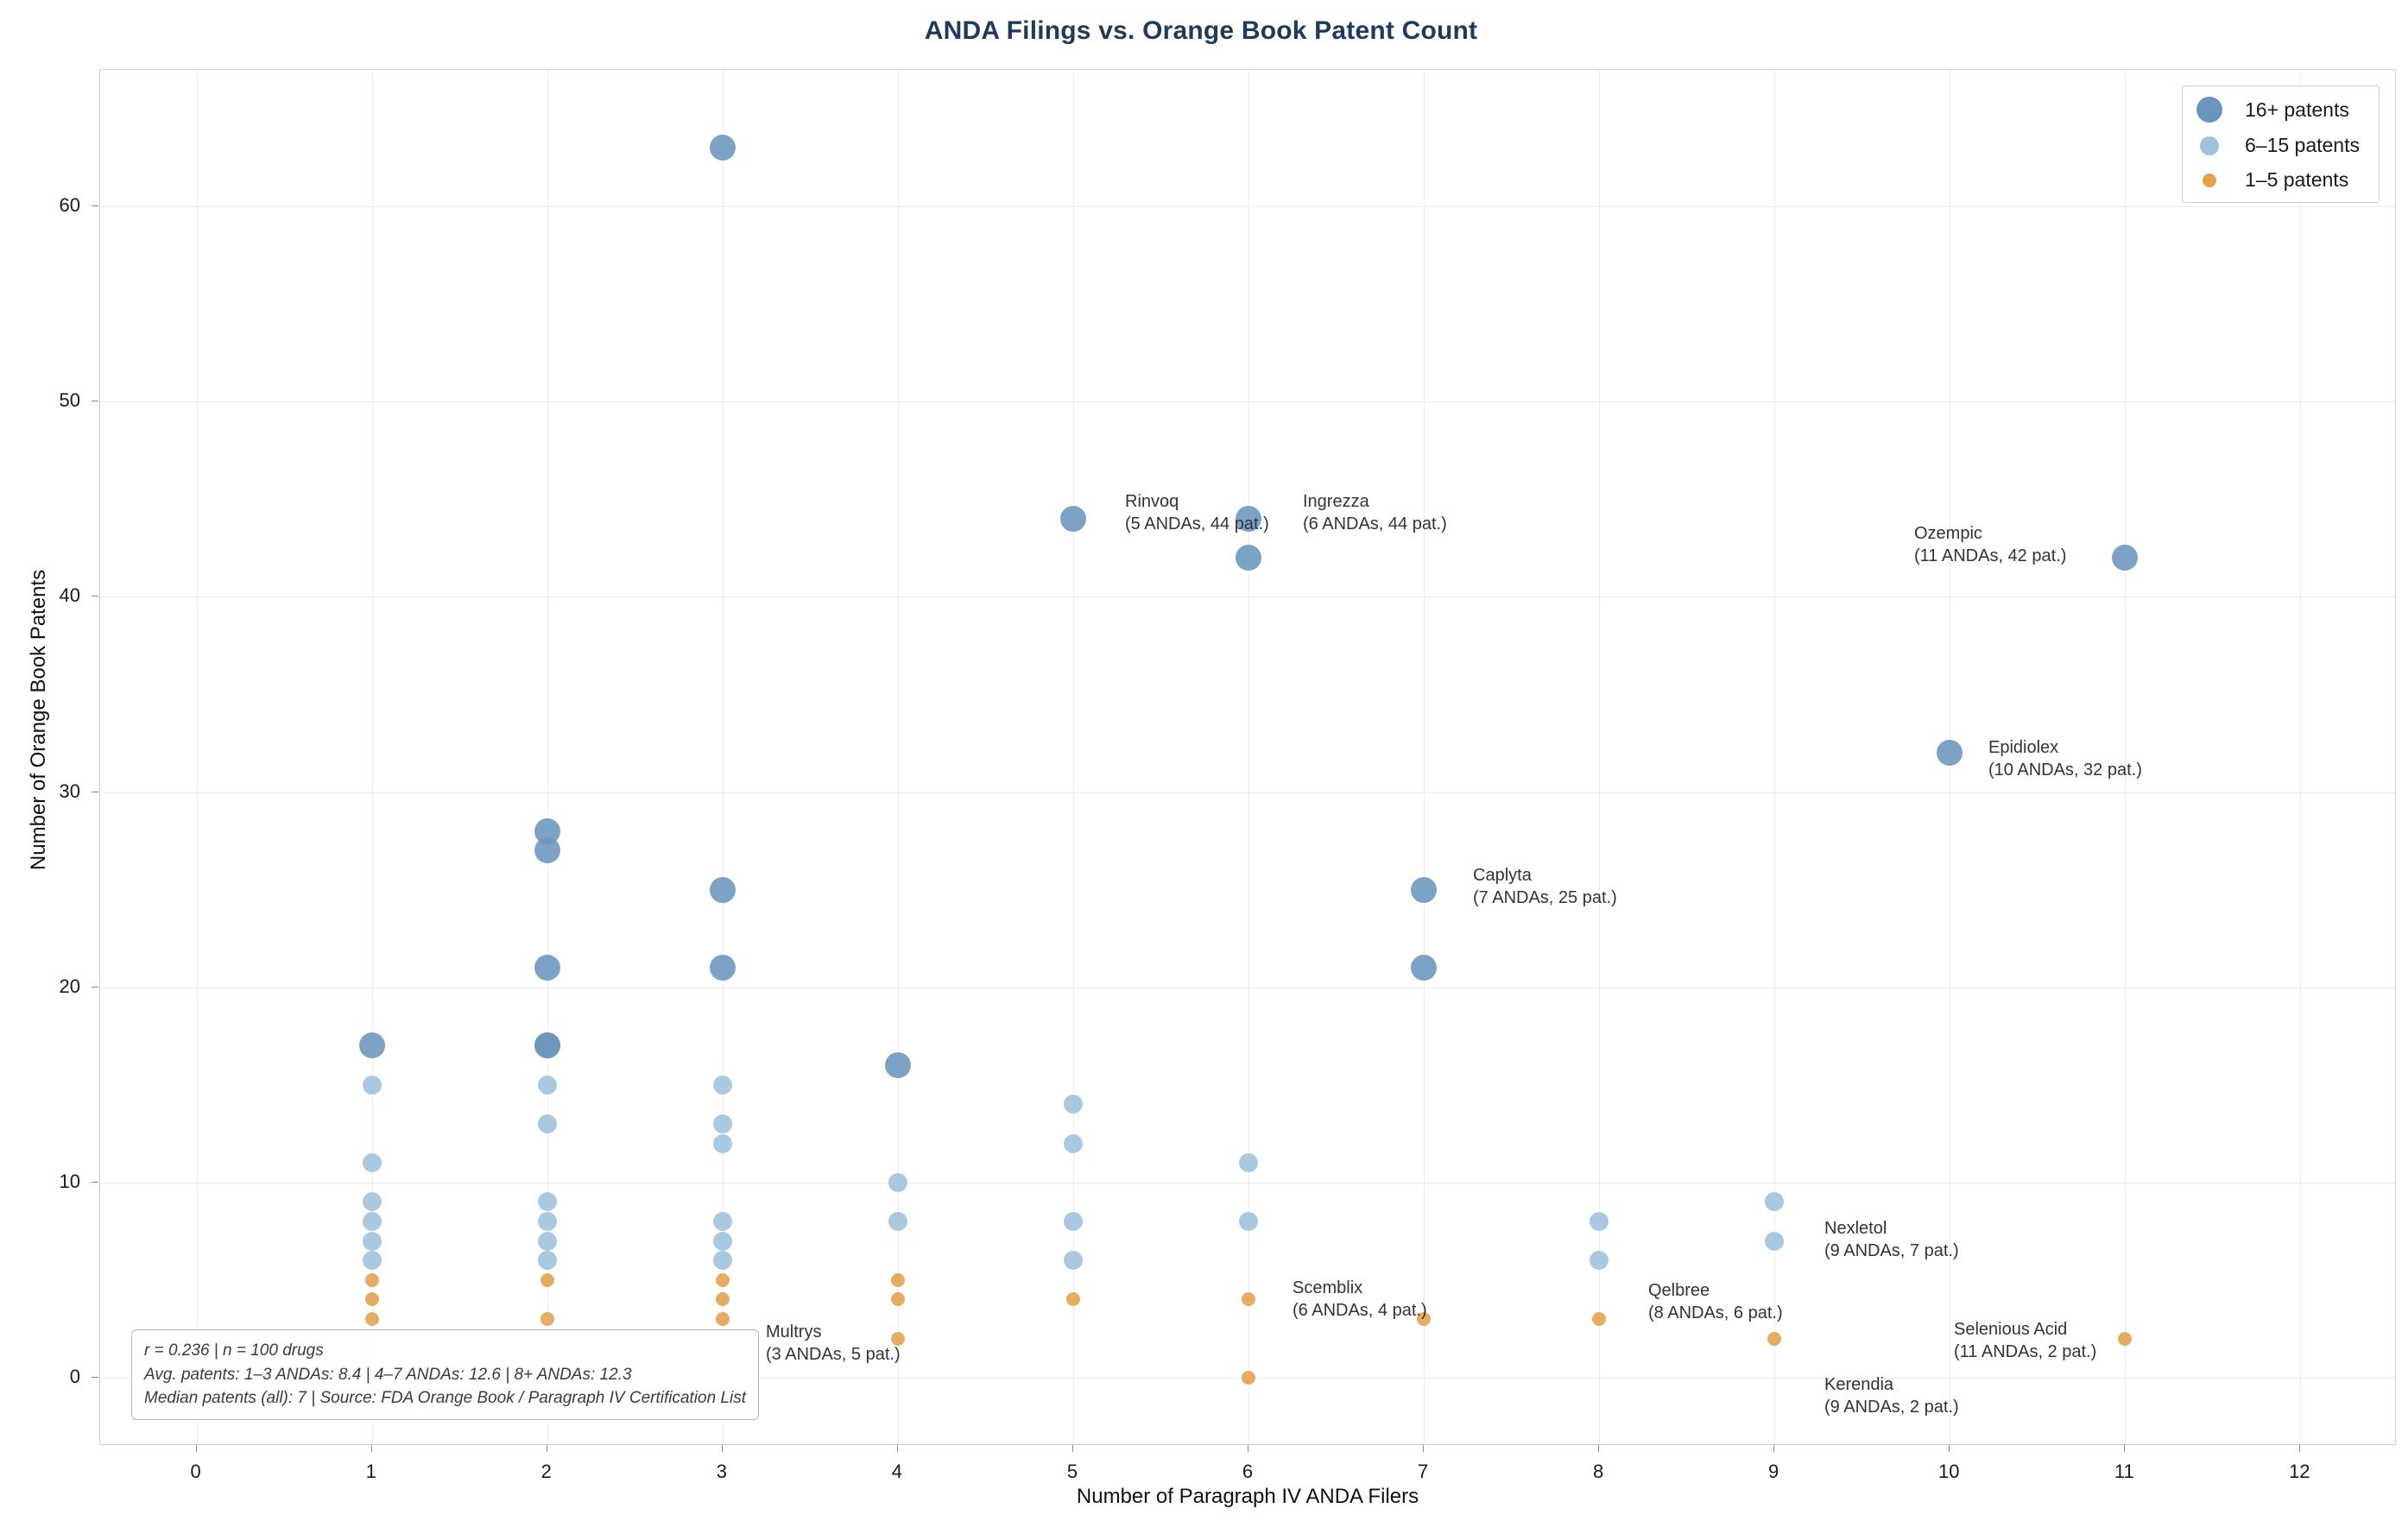 This screenshot has height=1540, width=2402. Describe the element at coordinates (2124, 1471) in the screenshot. I see `x-tick-label: 11` at that location.